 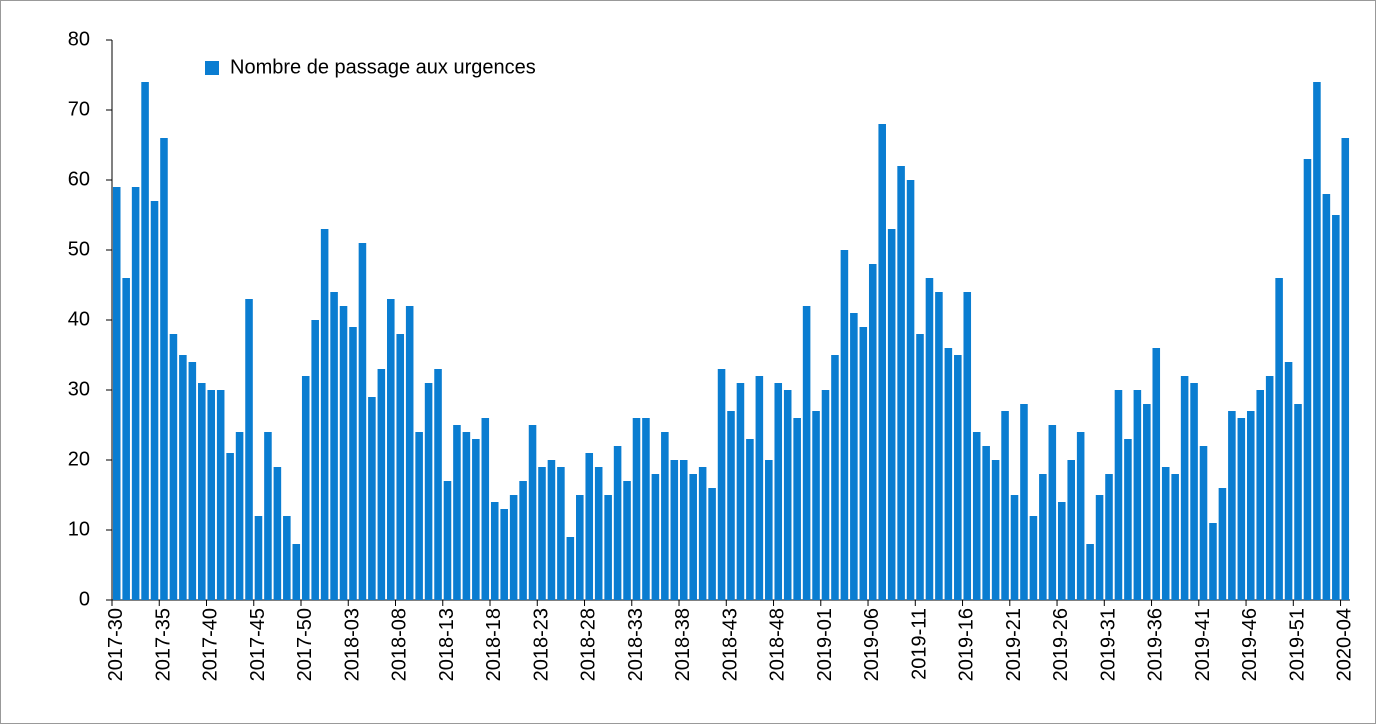 I want to click on x-tick-label: 2019-06, so click(x=872, y=644).